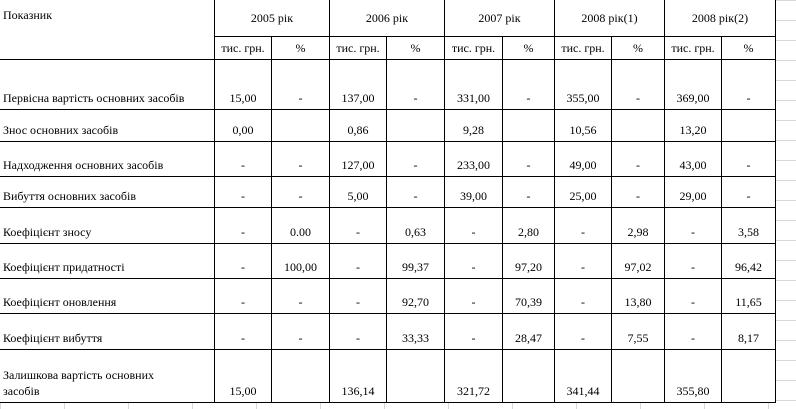  I want to click on value-cell: 9,28, so click(474, 126).